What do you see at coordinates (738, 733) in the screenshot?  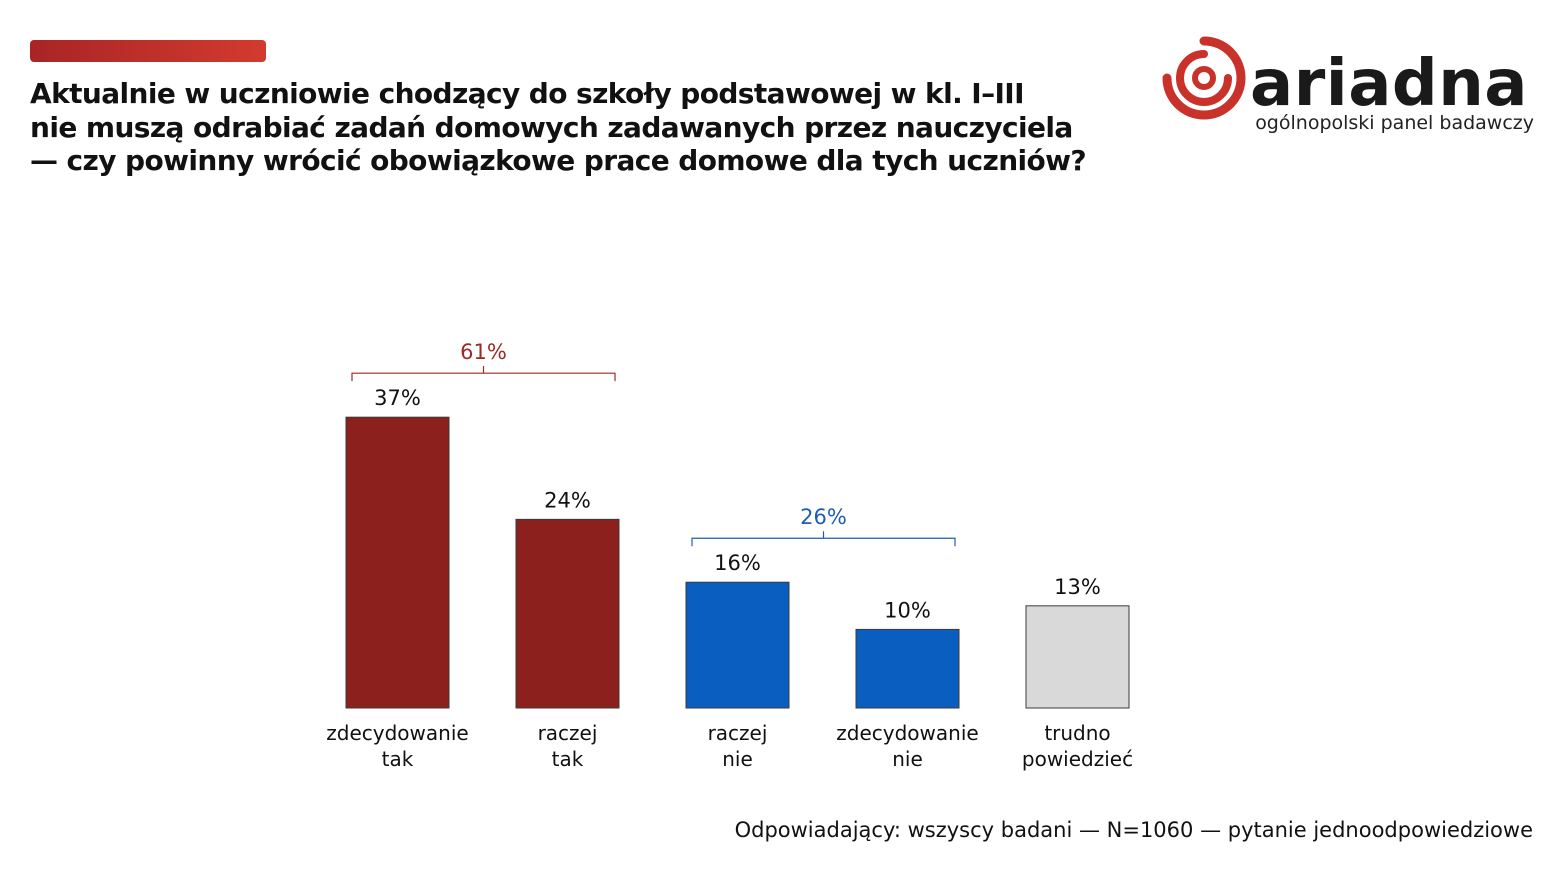 I see `category-label-2-0: raczej` at bounding box center [738, 733].